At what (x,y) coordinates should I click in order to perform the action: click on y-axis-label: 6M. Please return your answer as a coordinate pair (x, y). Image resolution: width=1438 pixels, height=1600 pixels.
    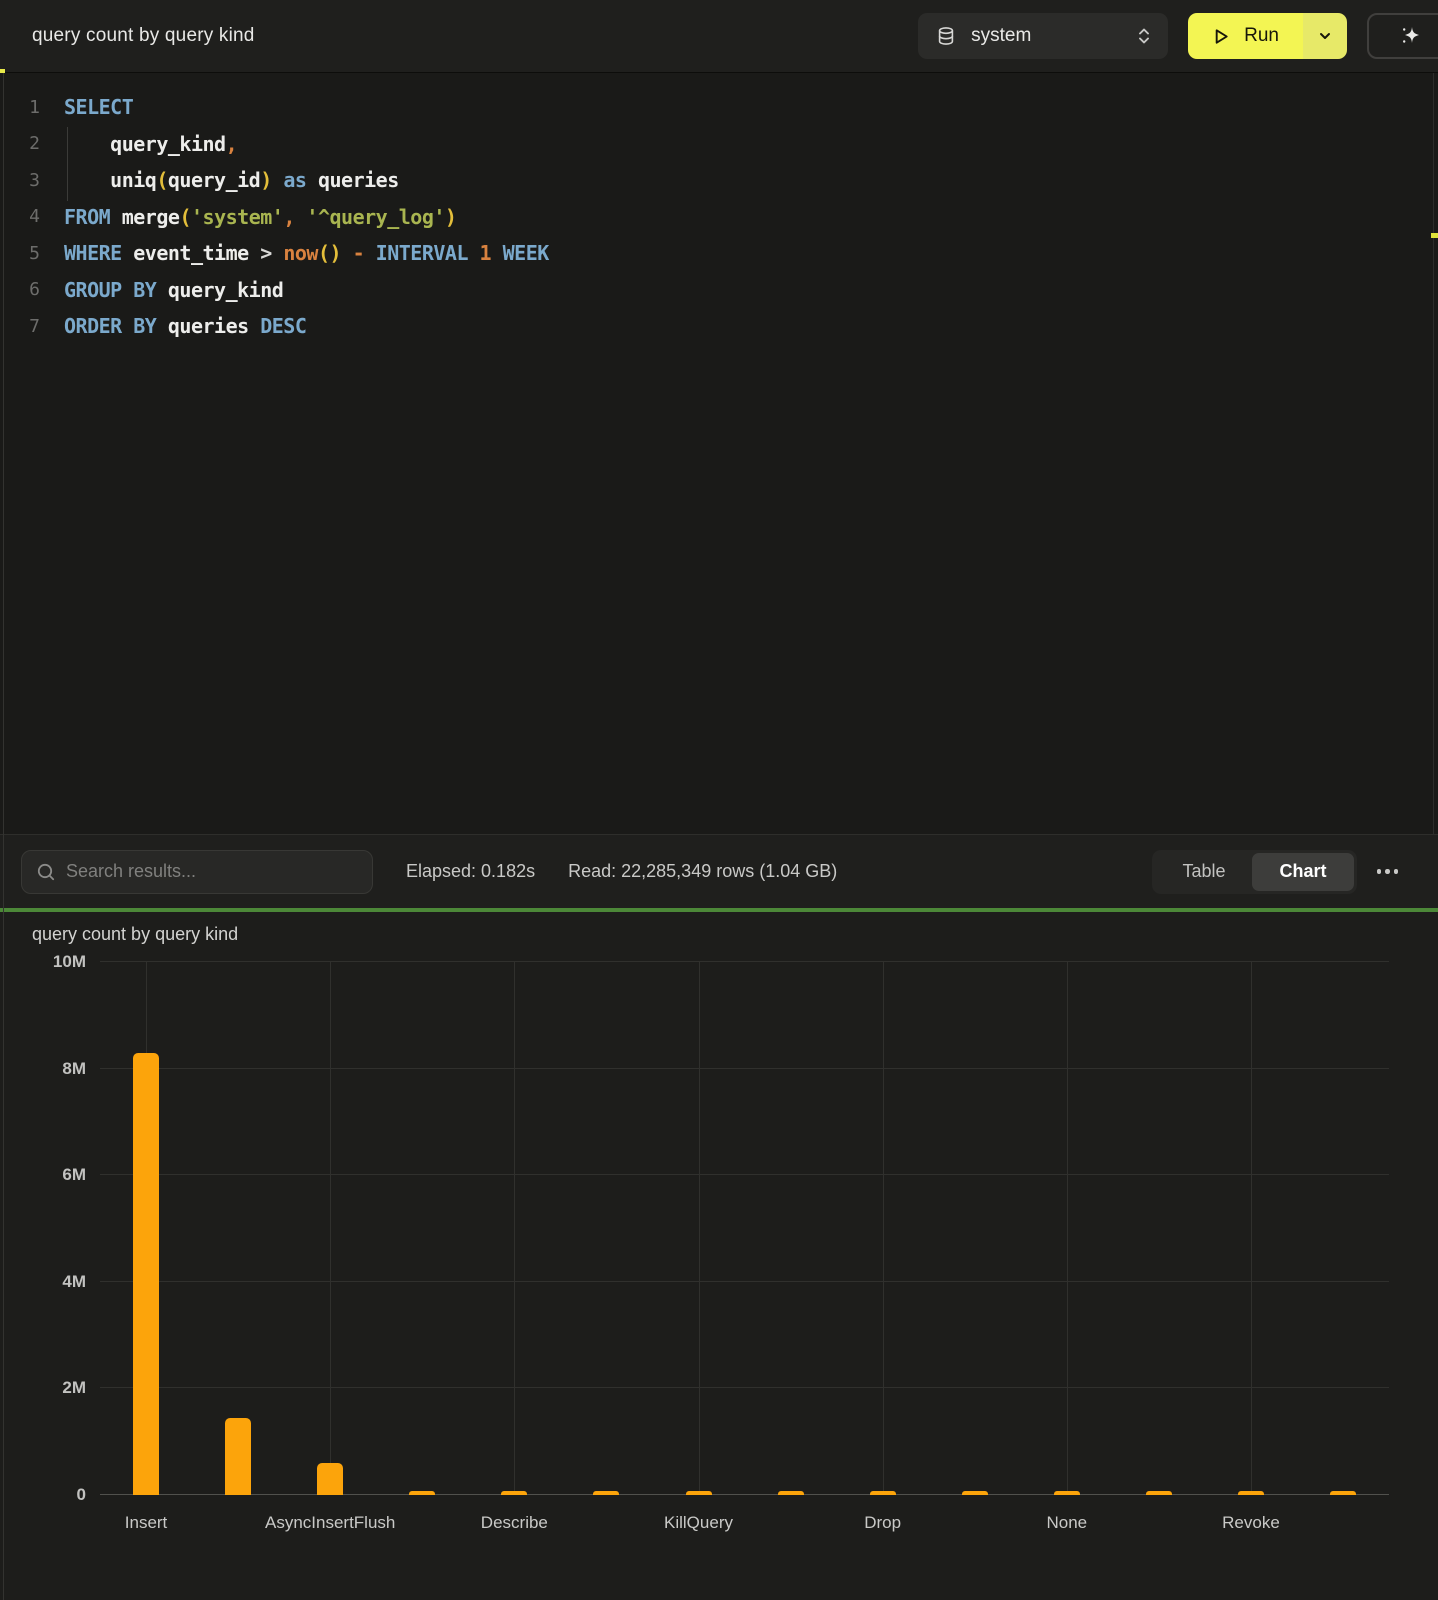
    Looking at the image, I should click on (74, 1175).